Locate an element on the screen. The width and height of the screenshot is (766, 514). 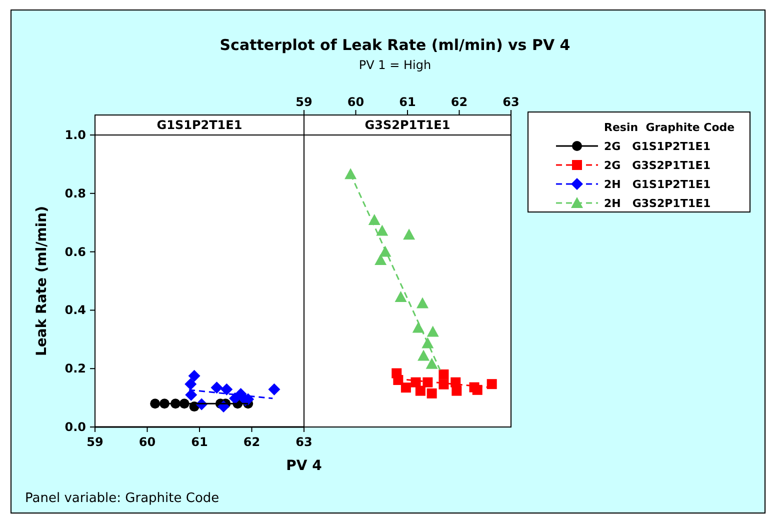
y-tick-label: 0.6 is located at coordinates (75, 251).